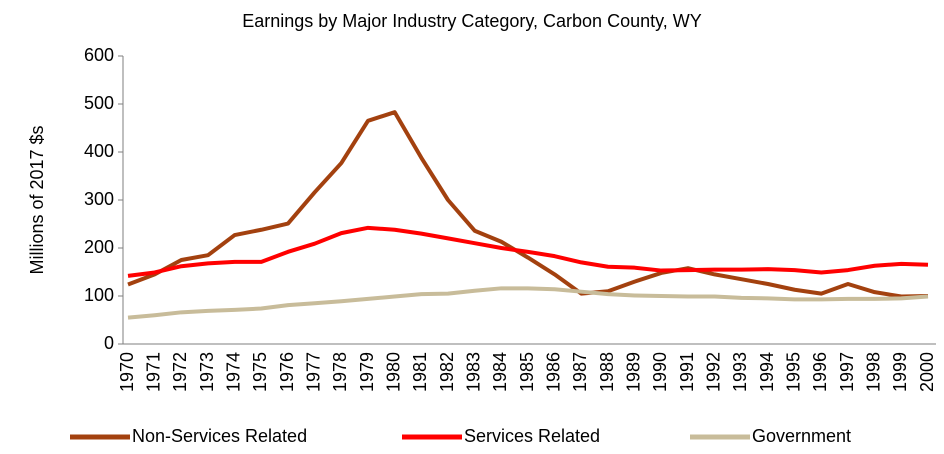 Image resolution: width=944 pixels, height=454 pixels. Describe the element at coordinates (873, 372) in the screenshot. I see `x-tick-label: 1998` at that location.